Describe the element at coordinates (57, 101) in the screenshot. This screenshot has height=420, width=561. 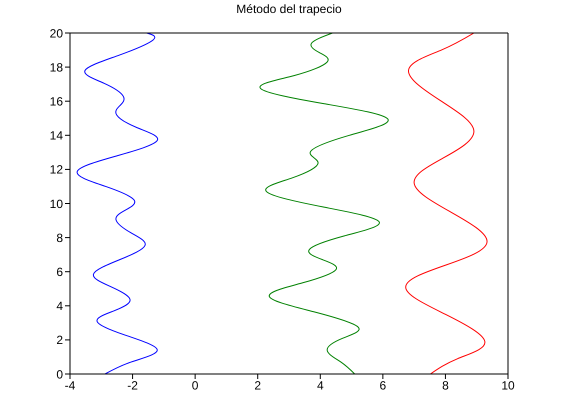
I see `y-tick-label: 16` at that location.